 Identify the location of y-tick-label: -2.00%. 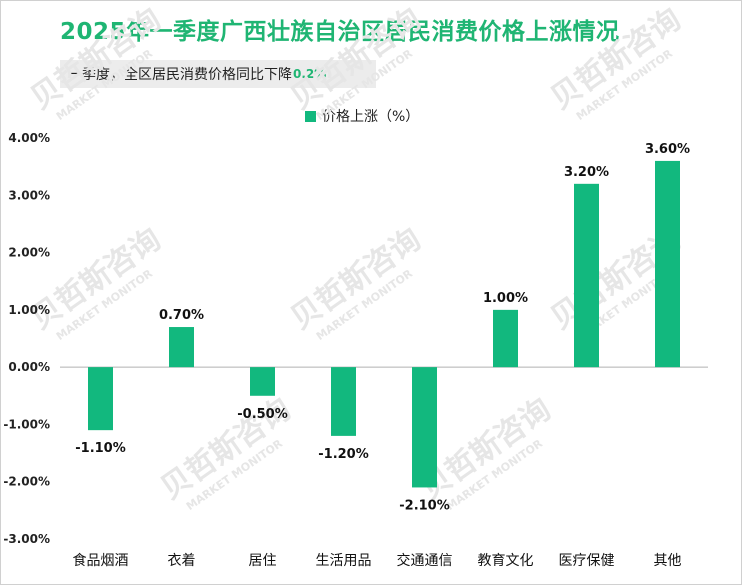
(26, 482).